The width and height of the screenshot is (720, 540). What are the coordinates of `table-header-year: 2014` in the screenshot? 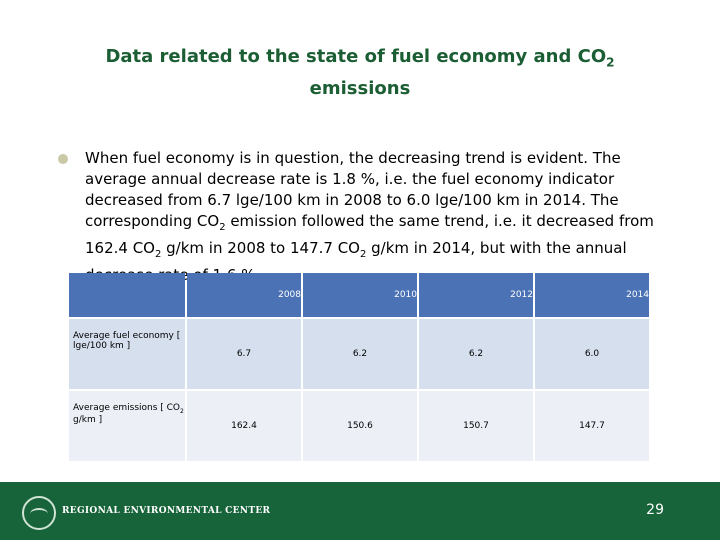 It's located at (592, 295).